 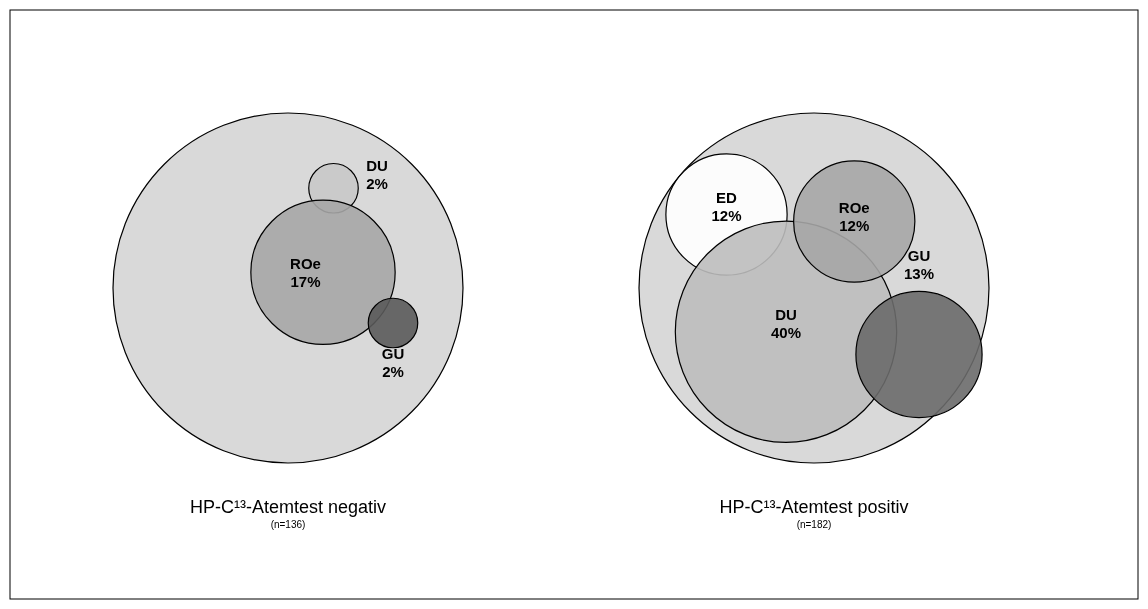 I want to click on text: (n=182), so click(x=814, y=524).